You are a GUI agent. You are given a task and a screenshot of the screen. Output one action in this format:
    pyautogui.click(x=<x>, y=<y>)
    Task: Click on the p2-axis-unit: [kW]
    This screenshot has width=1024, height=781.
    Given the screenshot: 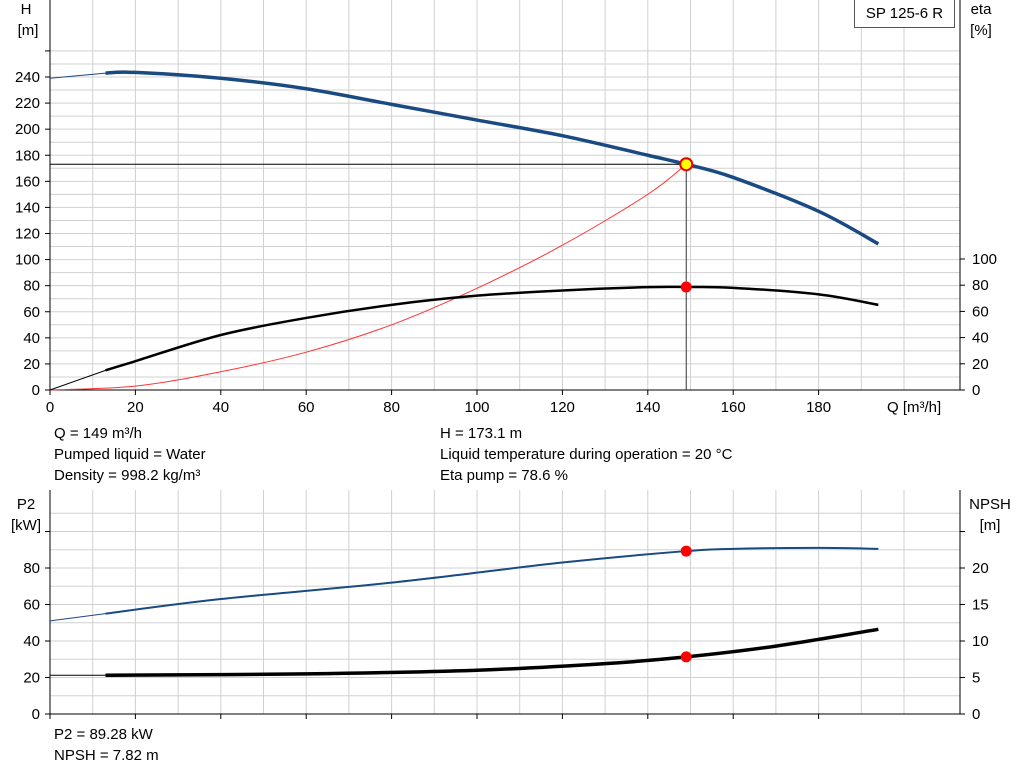 What is the action you would take?
    pyautogui.click(x=26, y=525)
    